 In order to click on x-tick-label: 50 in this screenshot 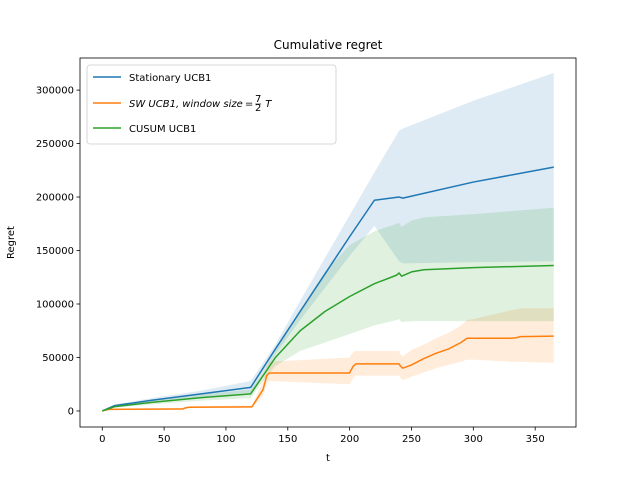, I will do `click(164, 439)`.